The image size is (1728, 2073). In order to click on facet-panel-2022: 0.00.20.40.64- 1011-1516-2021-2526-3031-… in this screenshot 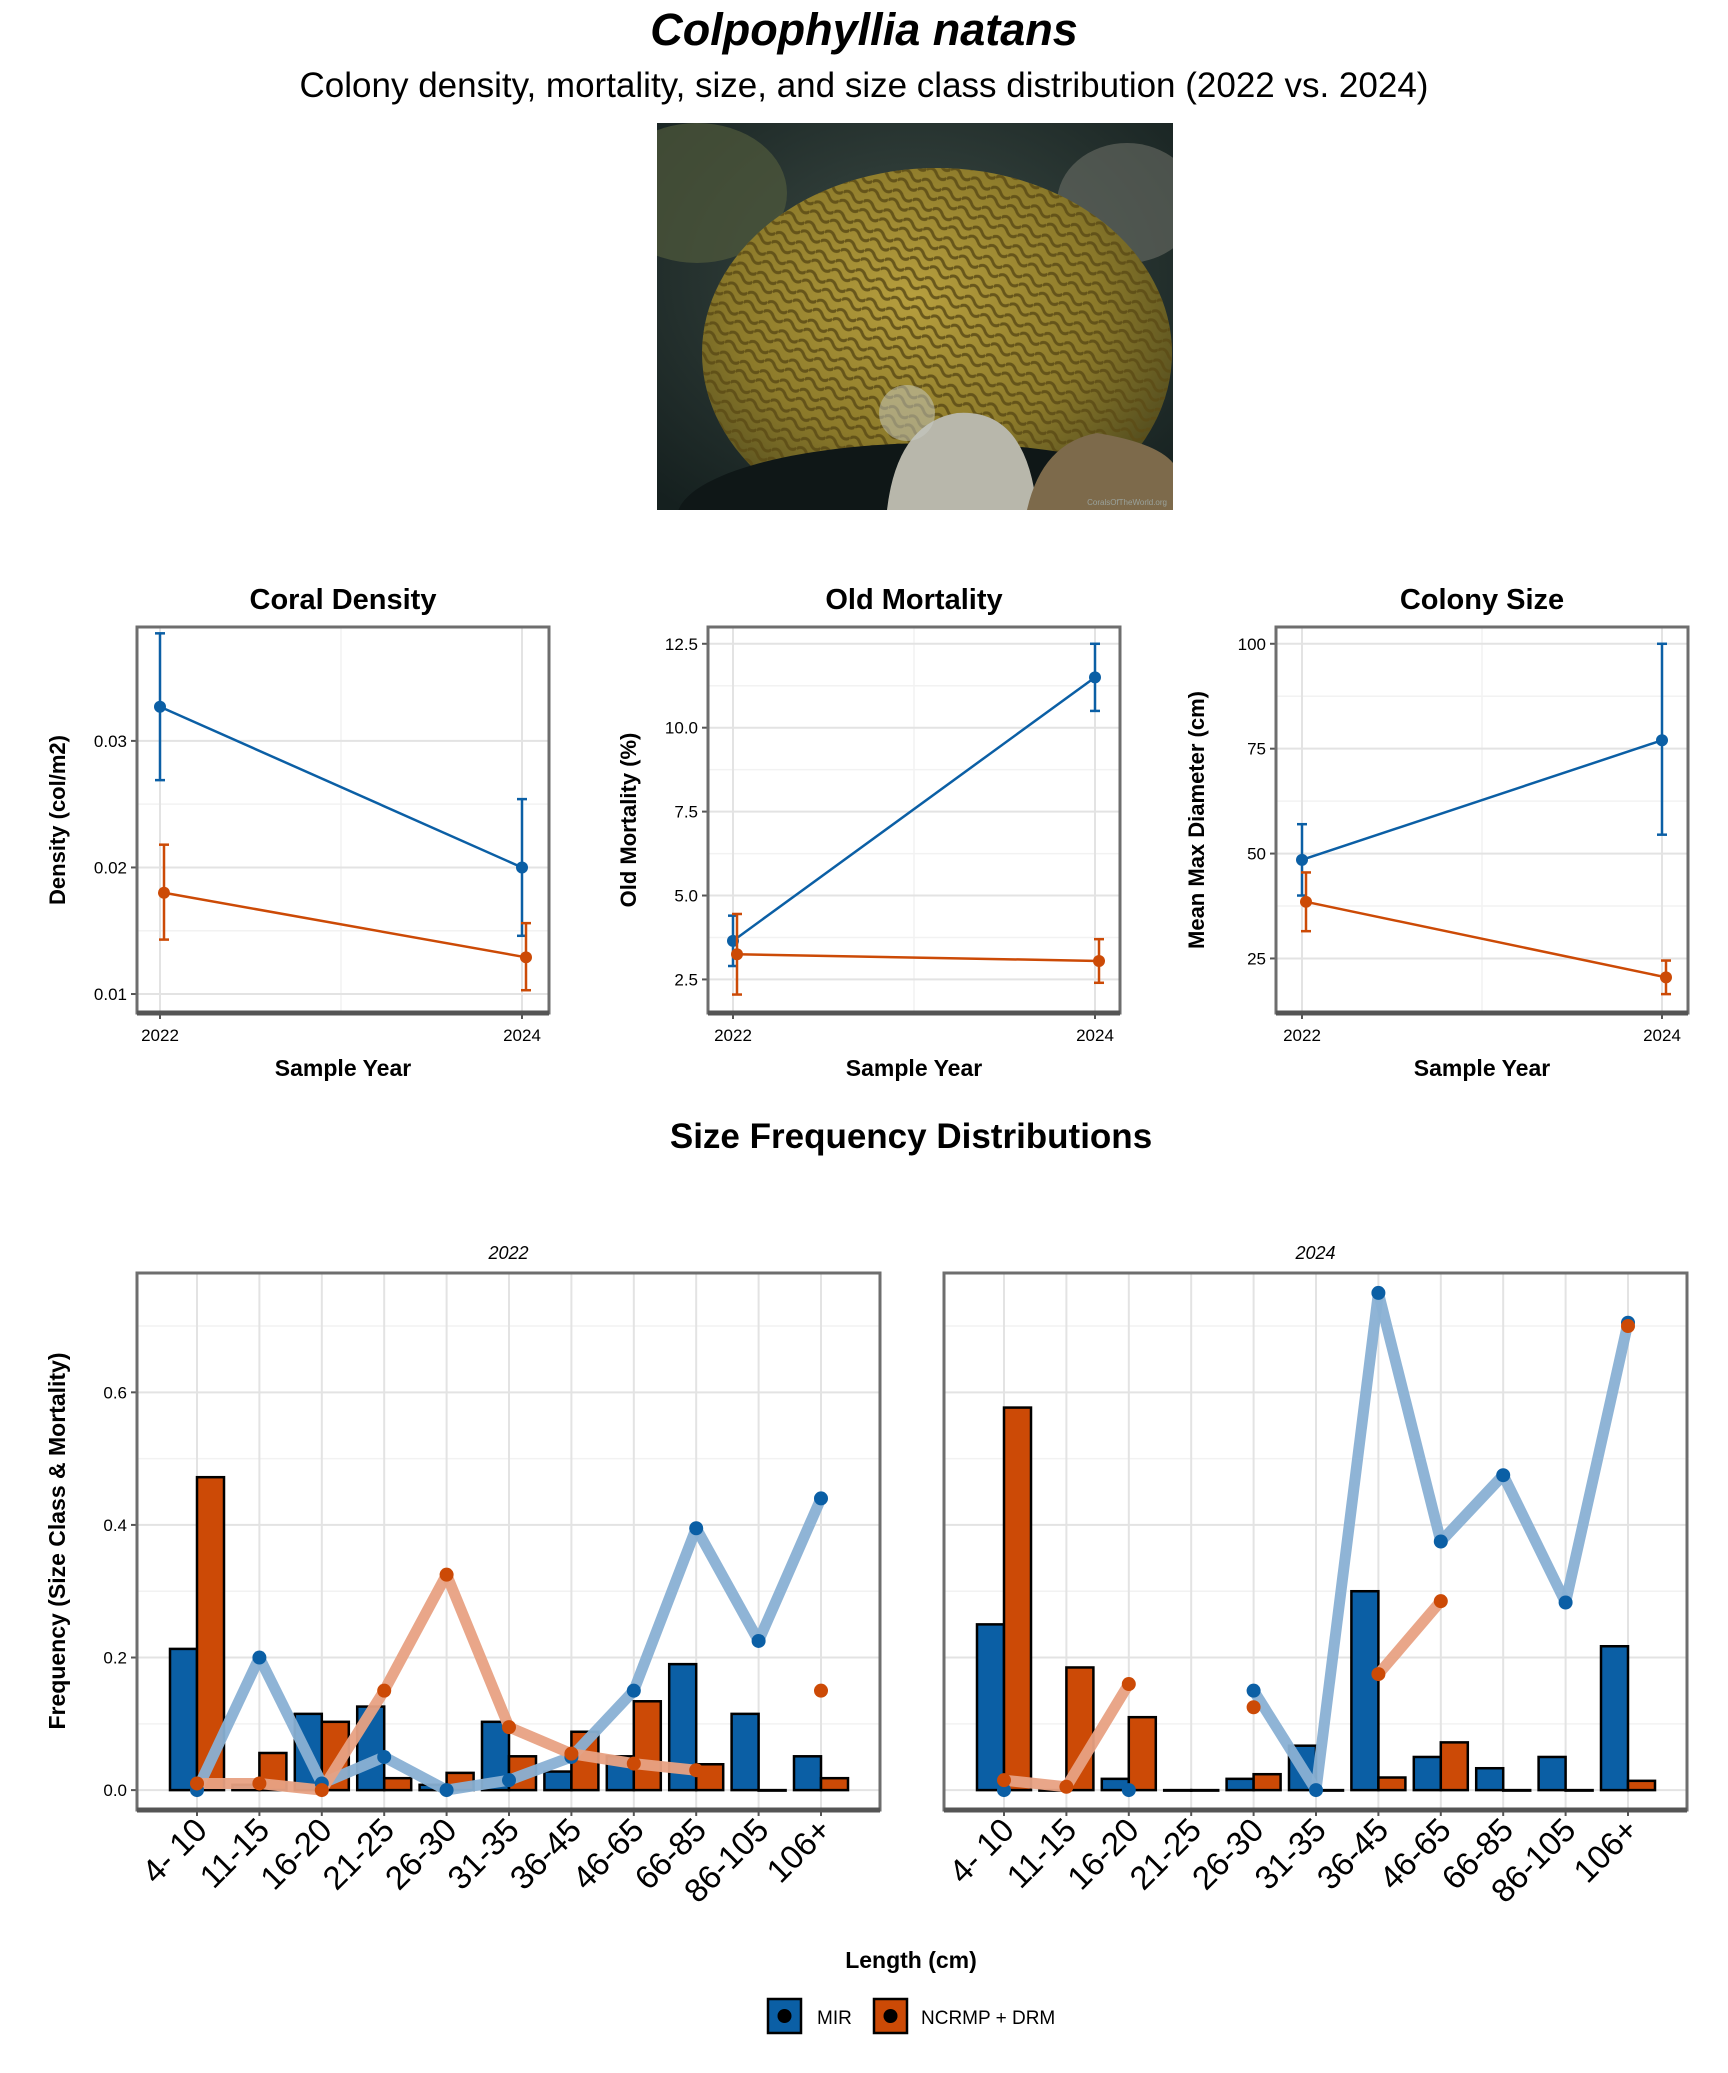, I will do `click(492, 1576)`.